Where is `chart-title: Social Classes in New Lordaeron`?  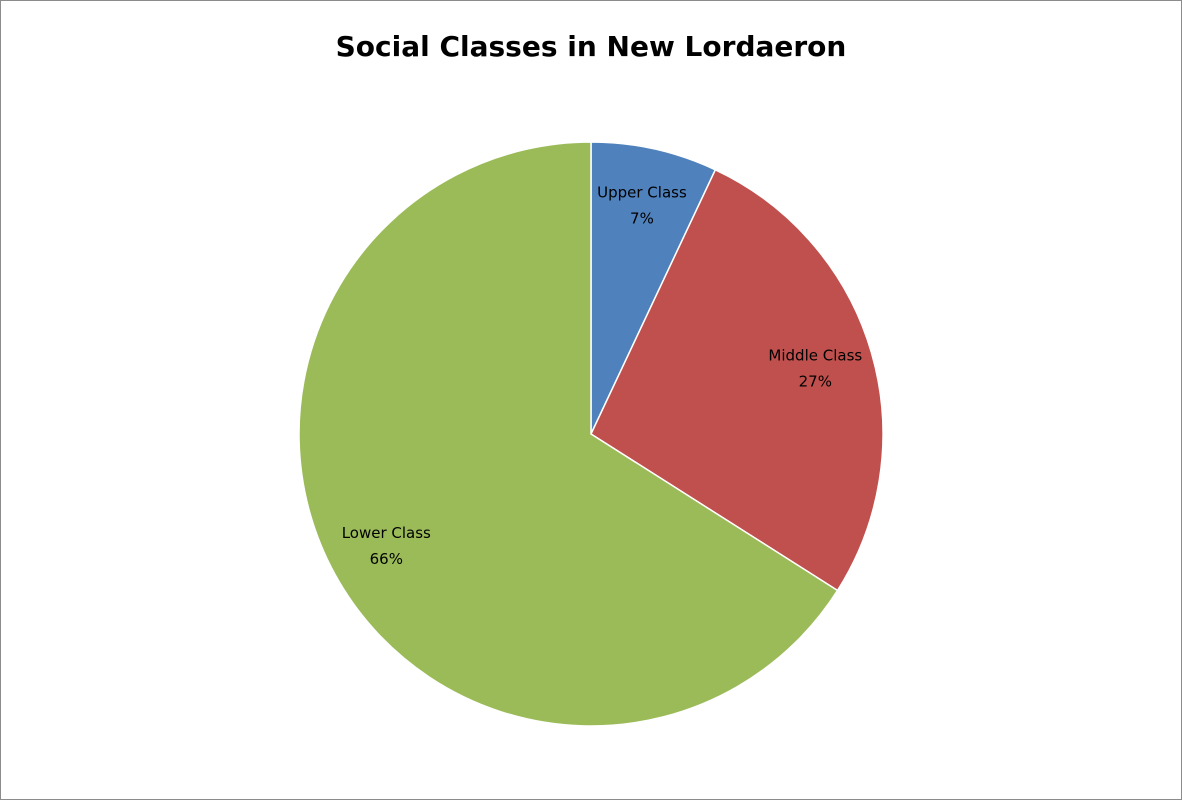 chart-title: Social Classes in New Lordaeron is located at coordinates (591, 46).